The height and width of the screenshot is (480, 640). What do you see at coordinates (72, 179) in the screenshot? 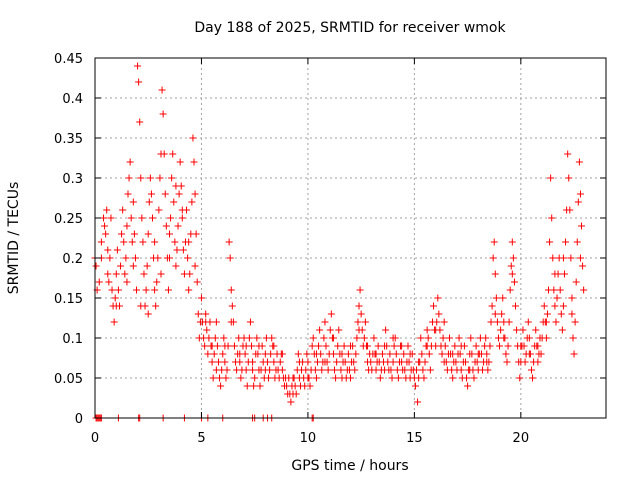
I see `y-tick-label: 0.3` at bounding box center [72, 179].